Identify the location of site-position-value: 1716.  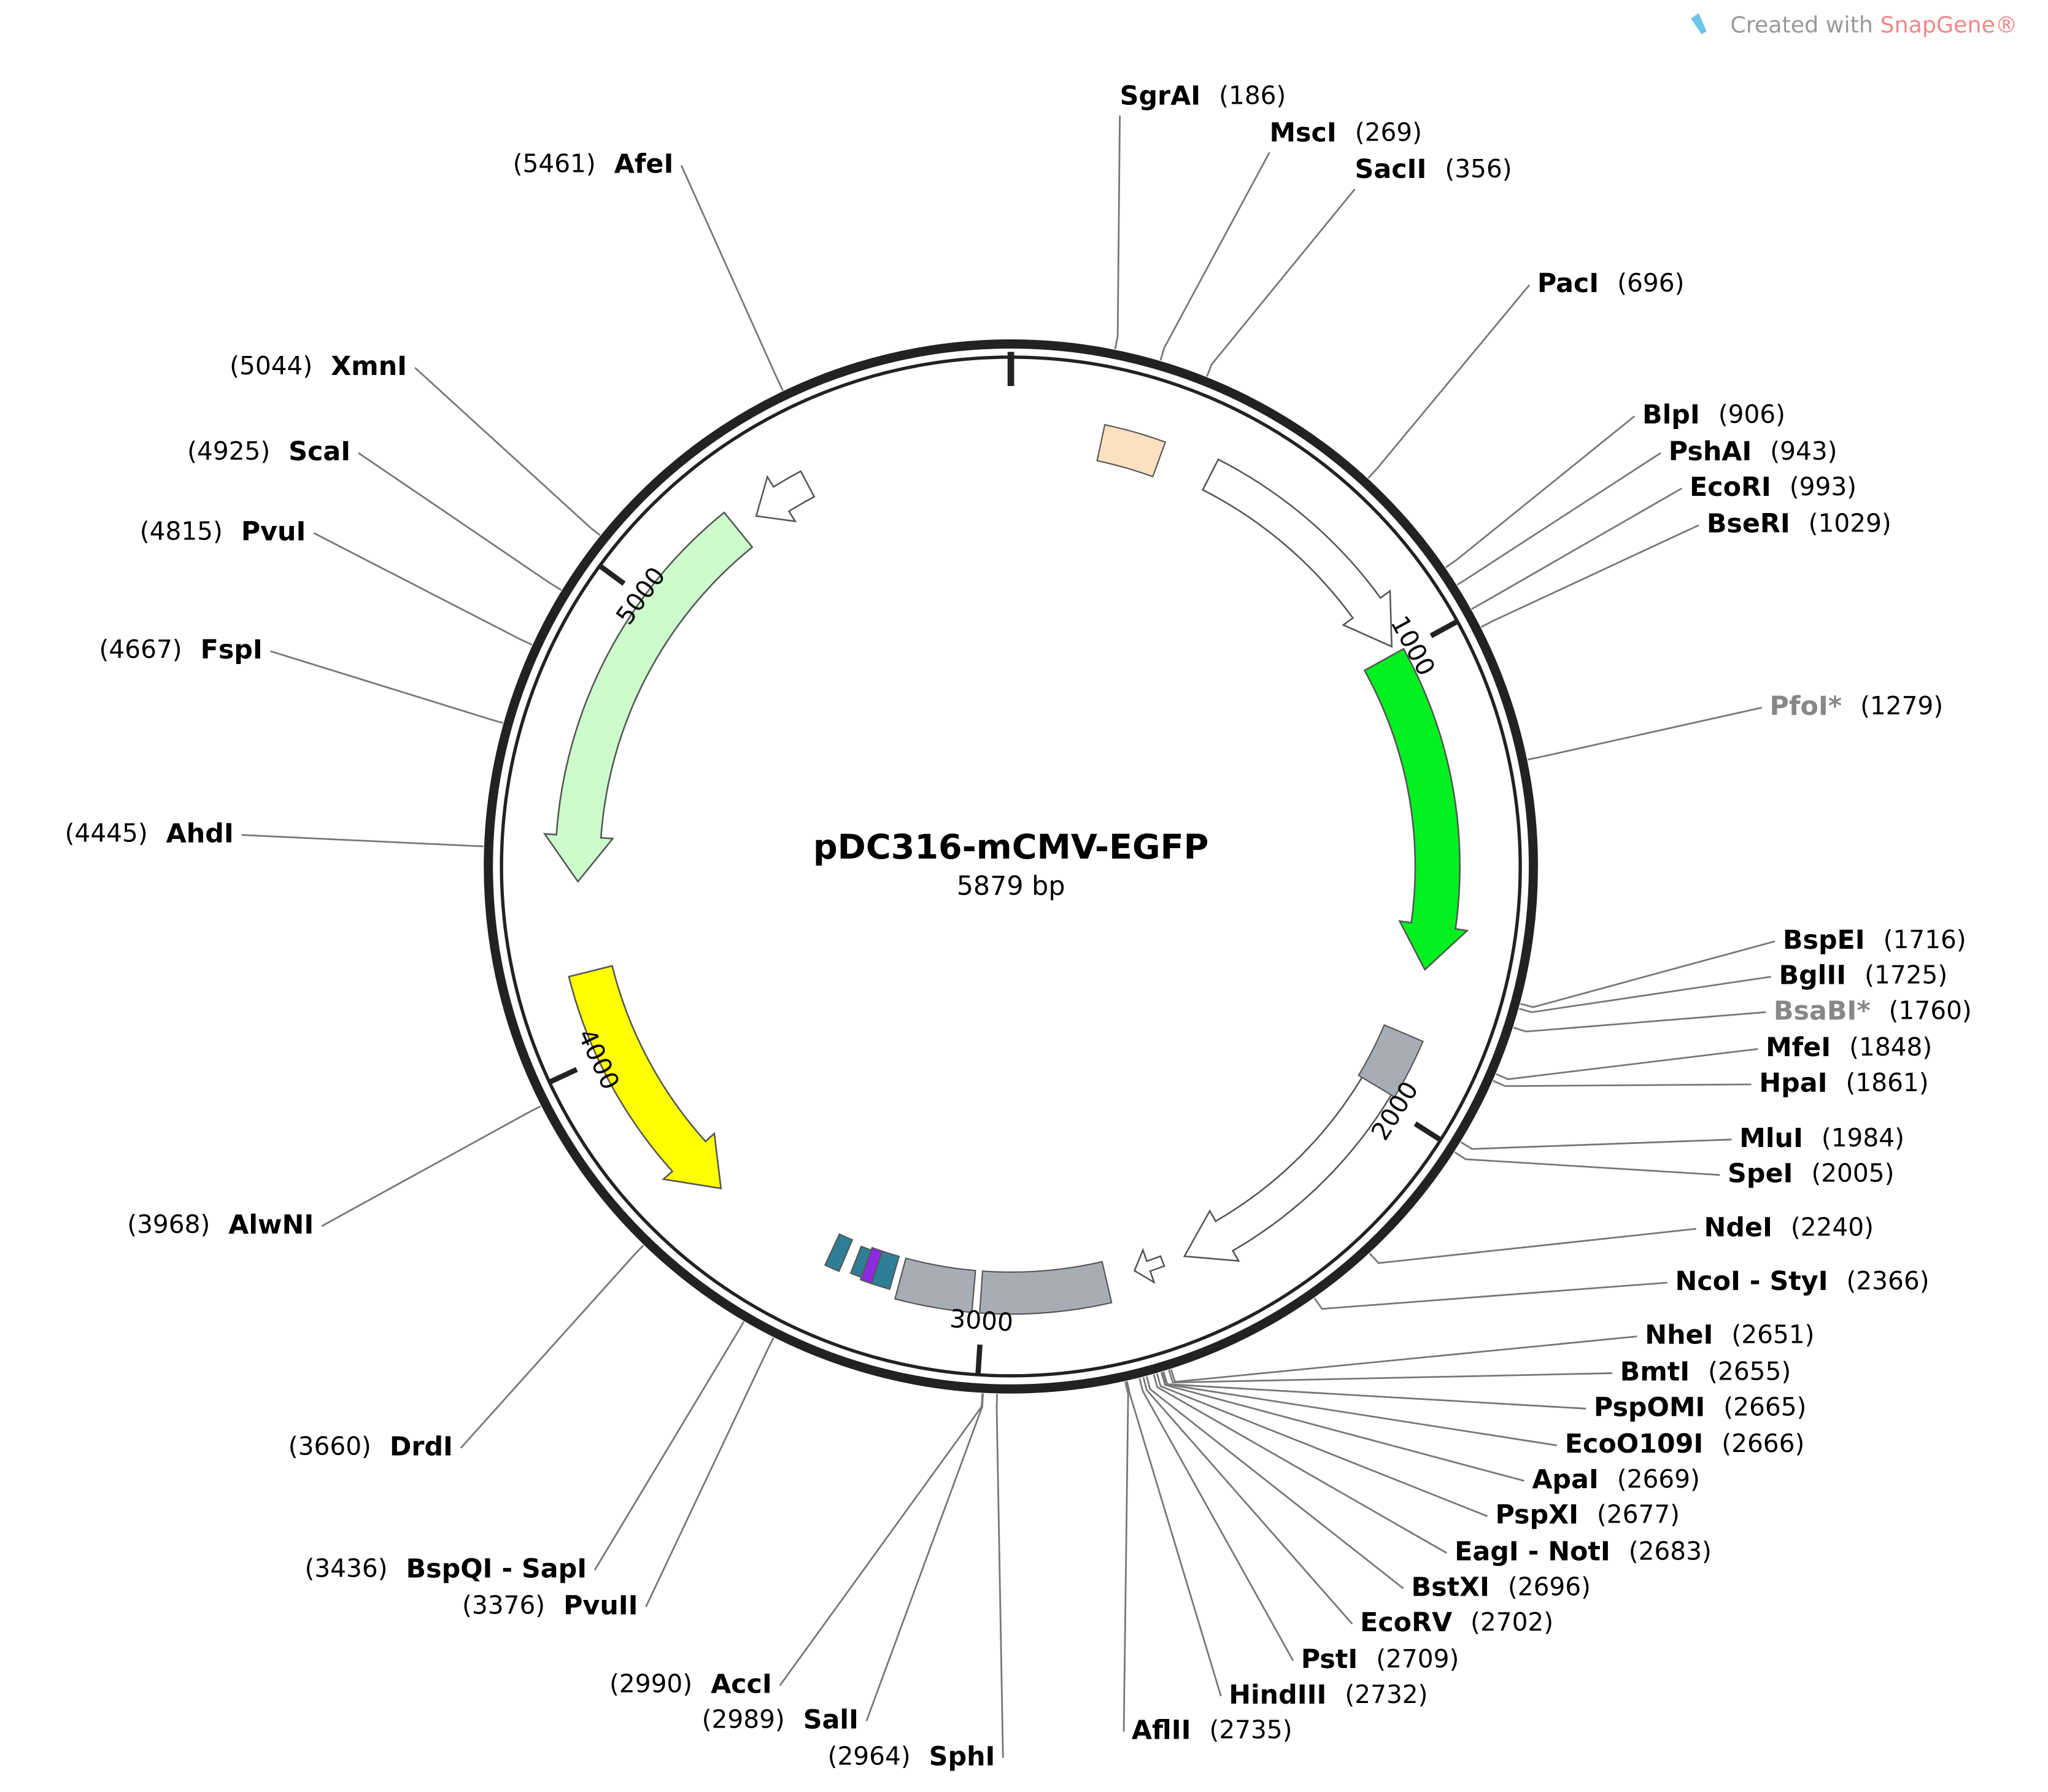
(1925, 940).